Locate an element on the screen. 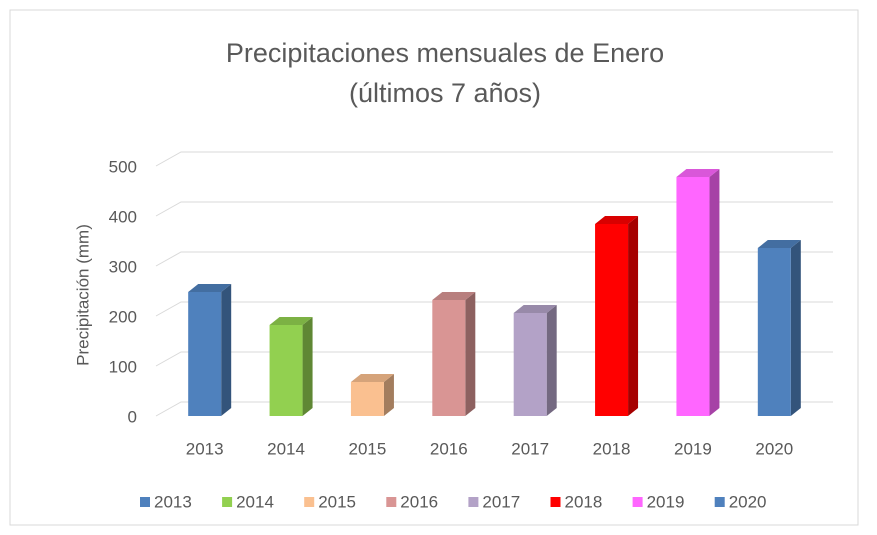  y-tick-label: 300 is located at coordinates (123, 266).